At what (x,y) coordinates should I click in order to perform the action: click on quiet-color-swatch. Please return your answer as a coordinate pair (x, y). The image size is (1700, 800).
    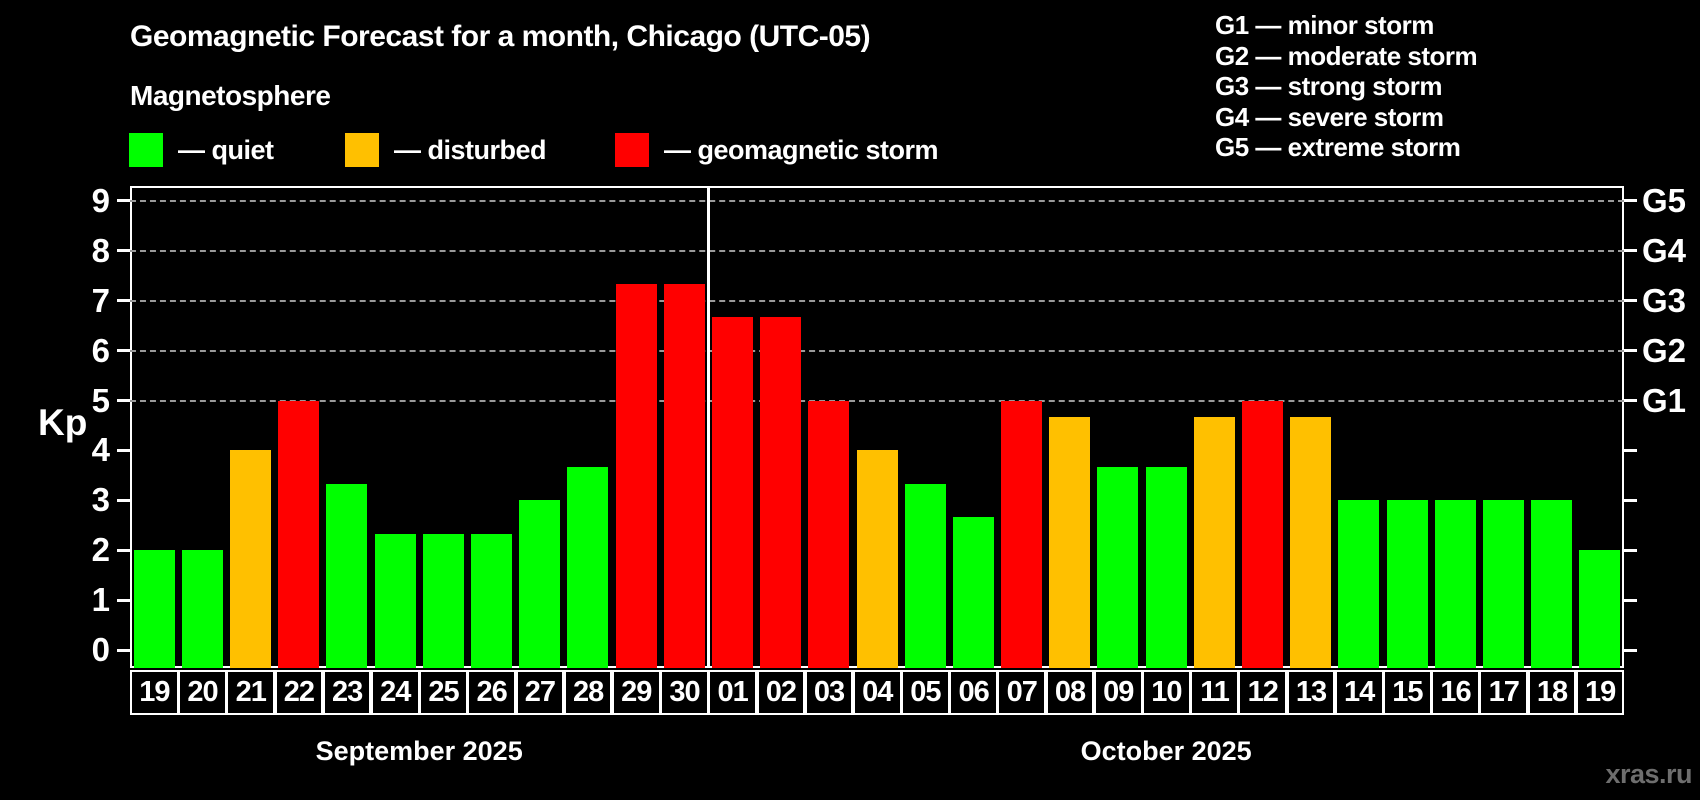
    Looking at the image, I should click on (146, 150).